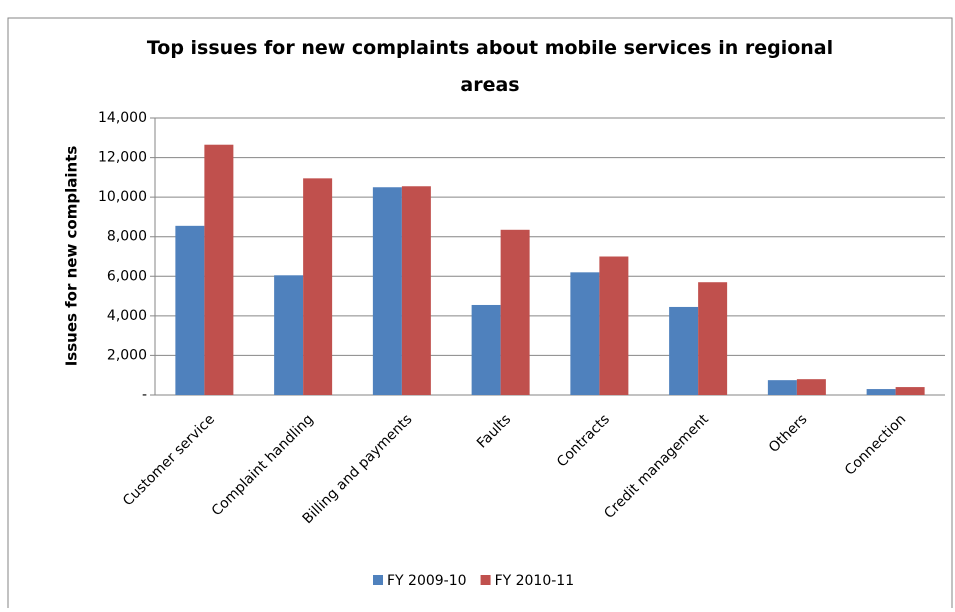 The width and height of the screenshot is (955, 612). I want to click on y-tick-label: 10,000, so click(122, 197).